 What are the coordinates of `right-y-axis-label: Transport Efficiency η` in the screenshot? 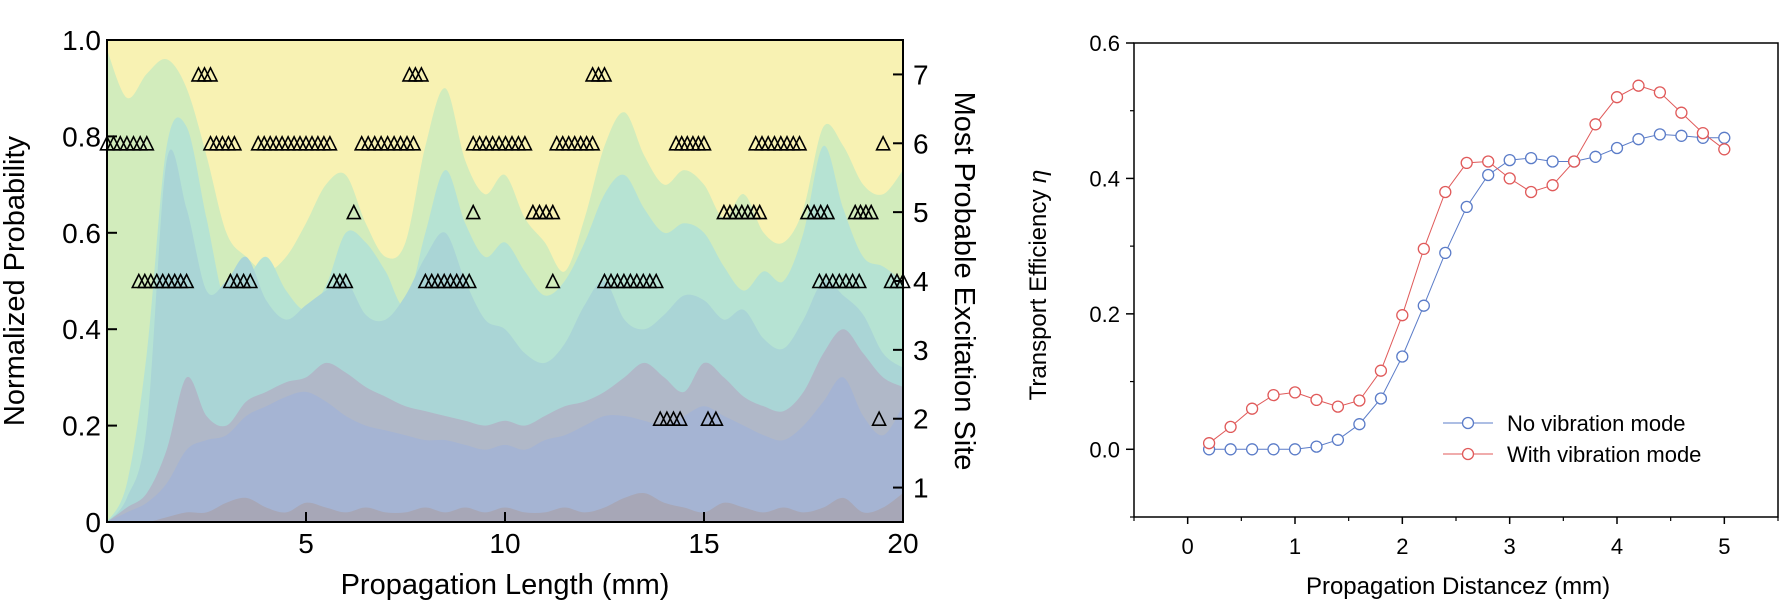 It's located at (1038, 285).